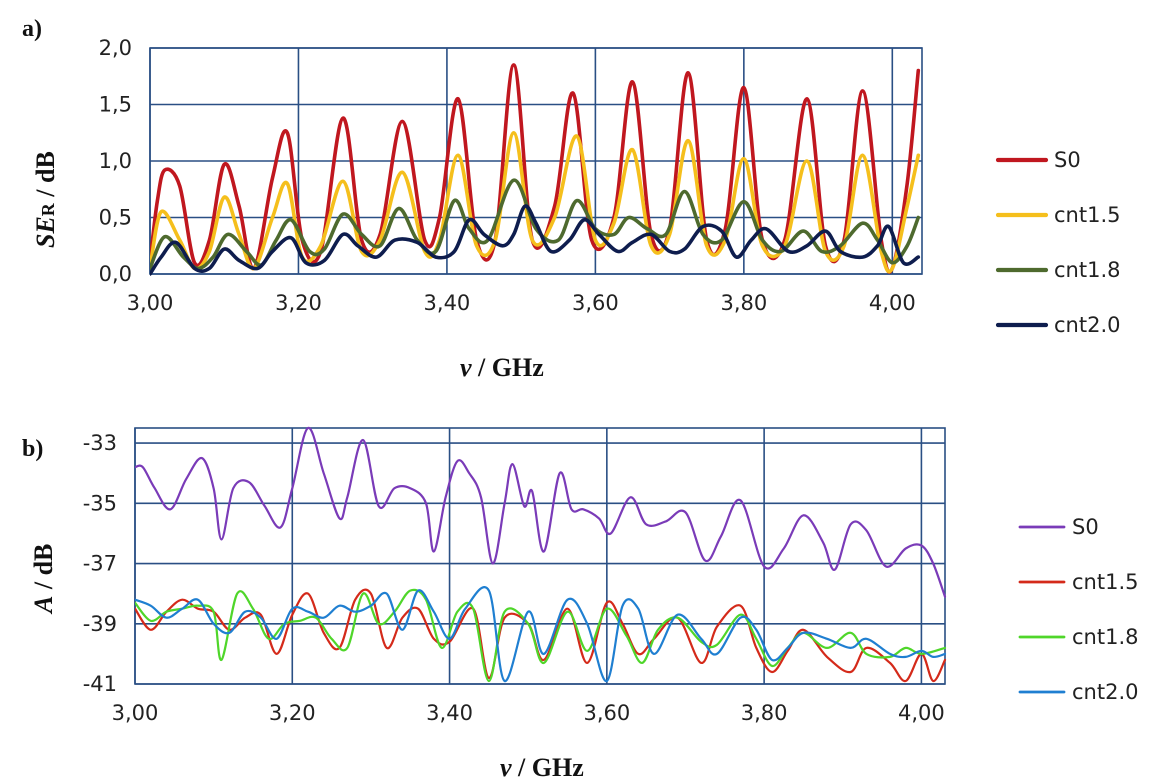  I want to click on panel-b-y-axis-var: A, so click(43, 605).